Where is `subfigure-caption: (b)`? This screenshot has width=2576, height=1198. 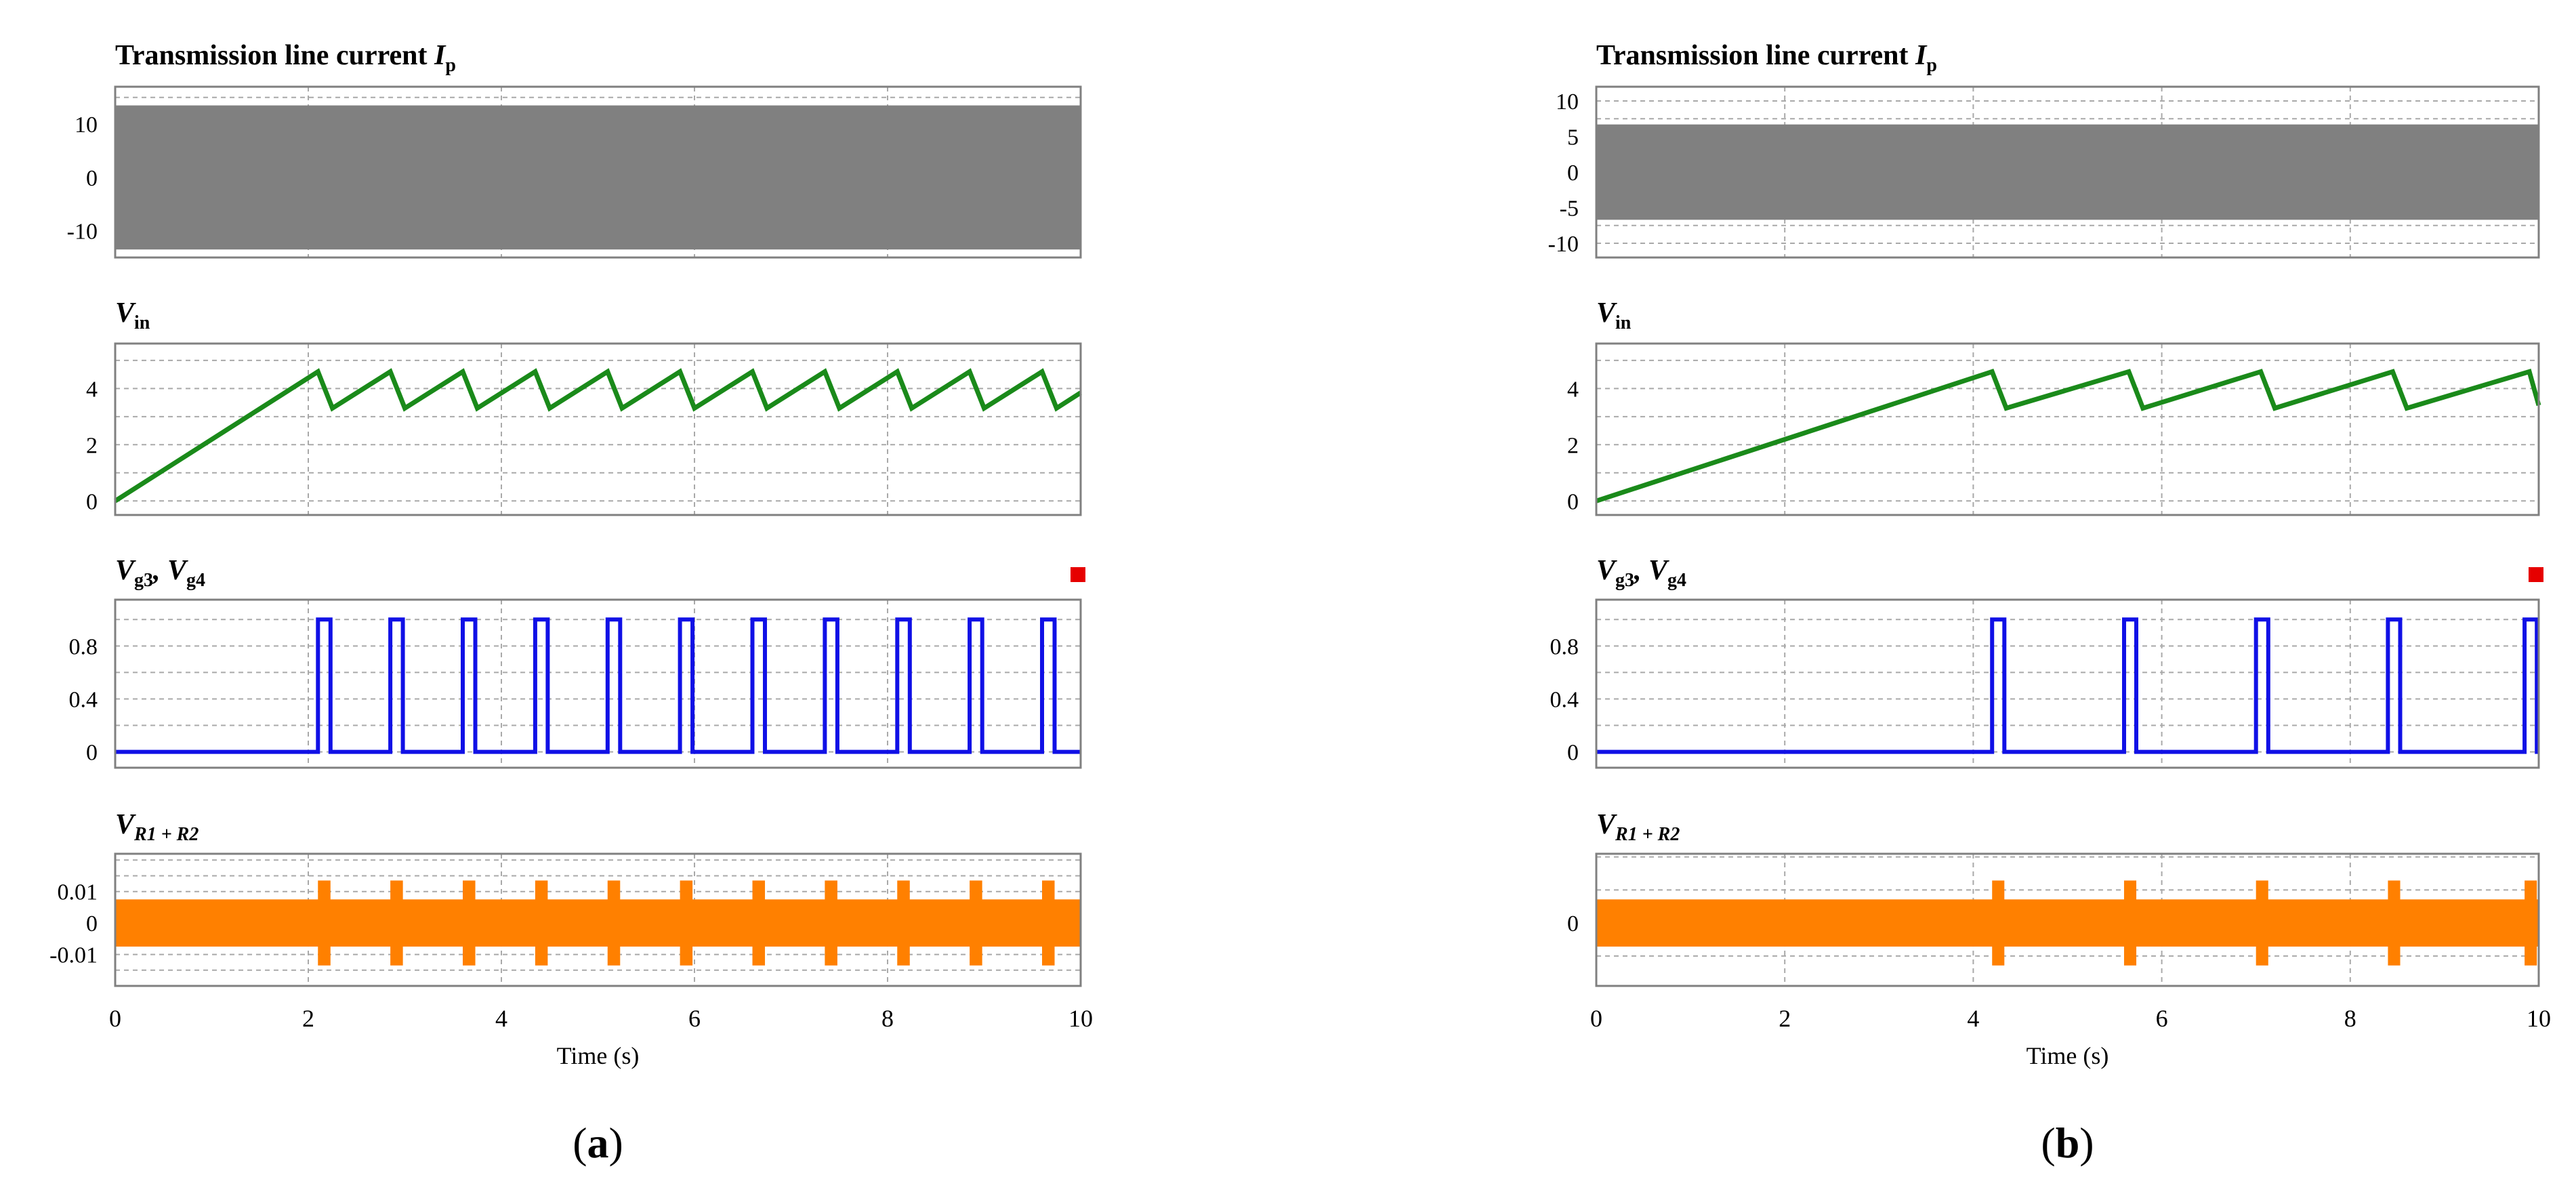
subfigure-caption: (b) is located at coordinates (2067, 1143).